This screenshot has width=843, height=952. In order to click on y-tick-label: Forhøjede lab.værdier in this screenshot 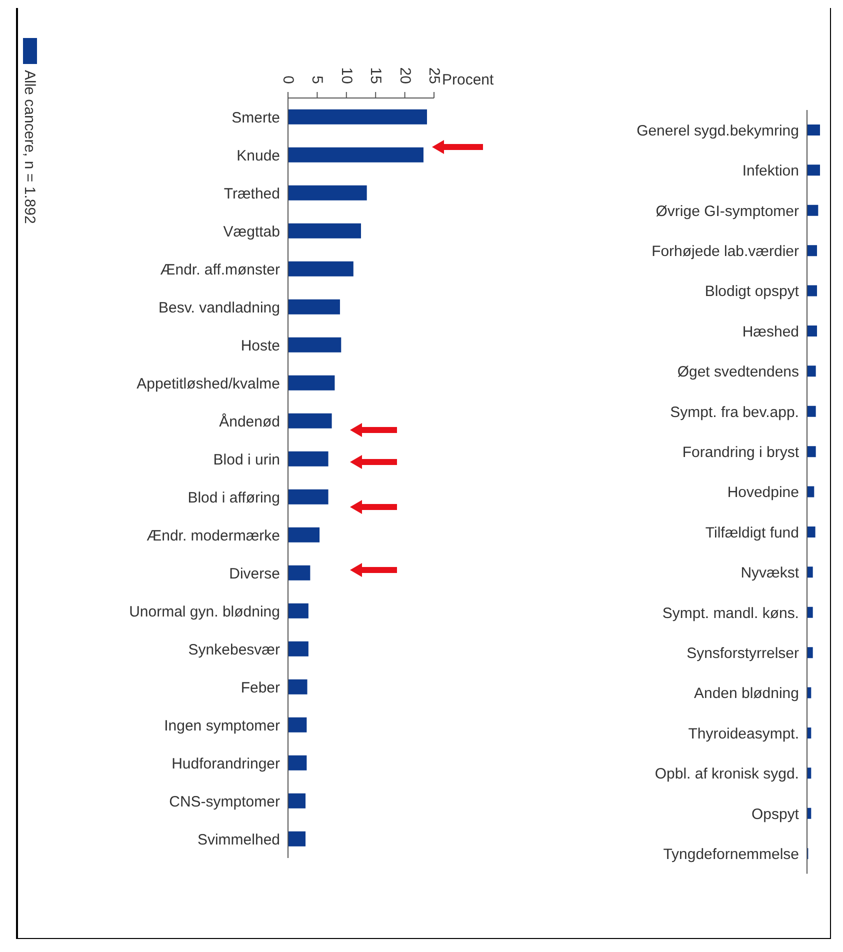, I will do `click(725, 251)`.